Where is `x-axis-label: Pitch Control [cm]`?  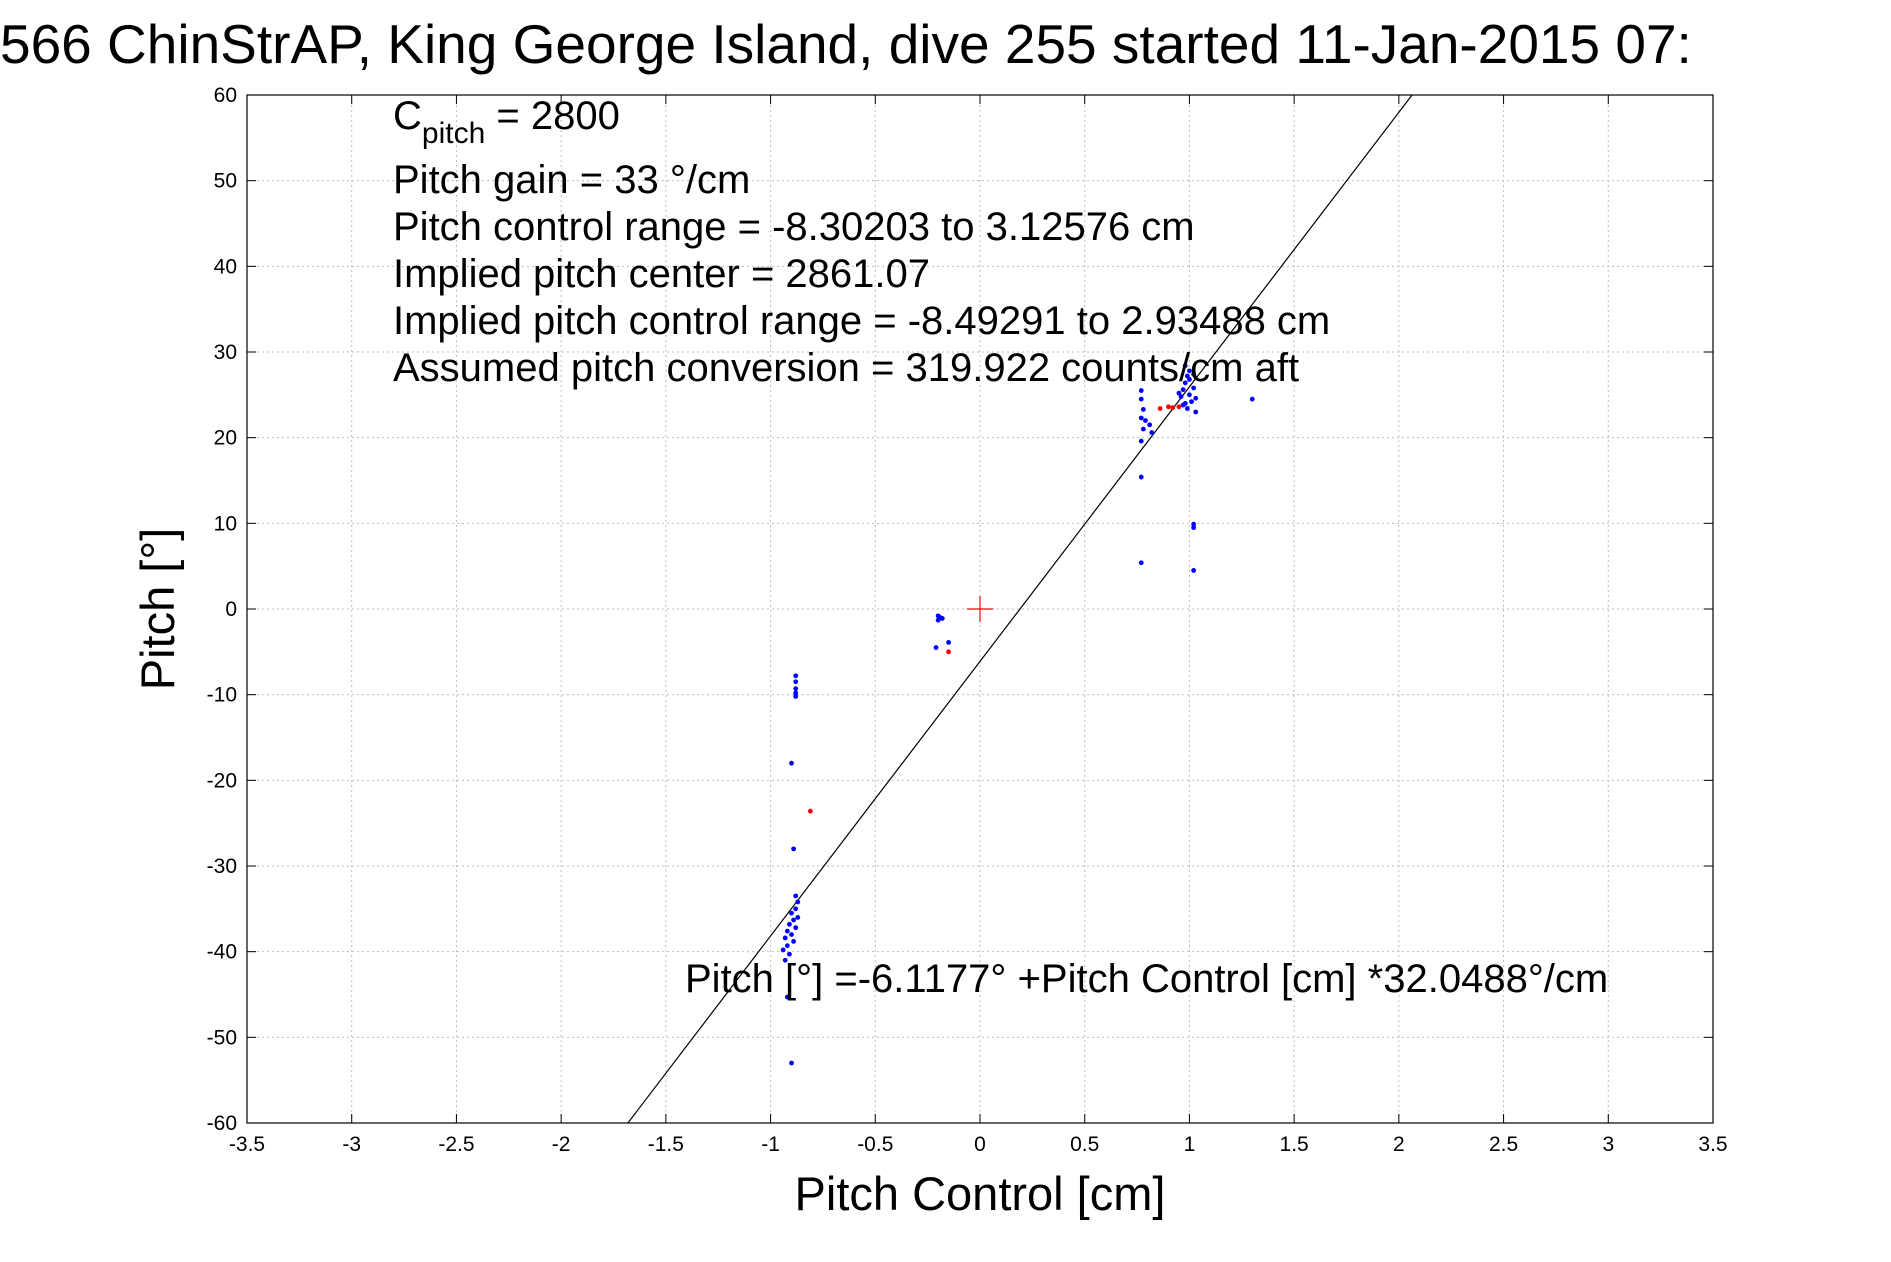 x-axis-label: Pitch Control [cm] is located at coordinates (980, 1193).